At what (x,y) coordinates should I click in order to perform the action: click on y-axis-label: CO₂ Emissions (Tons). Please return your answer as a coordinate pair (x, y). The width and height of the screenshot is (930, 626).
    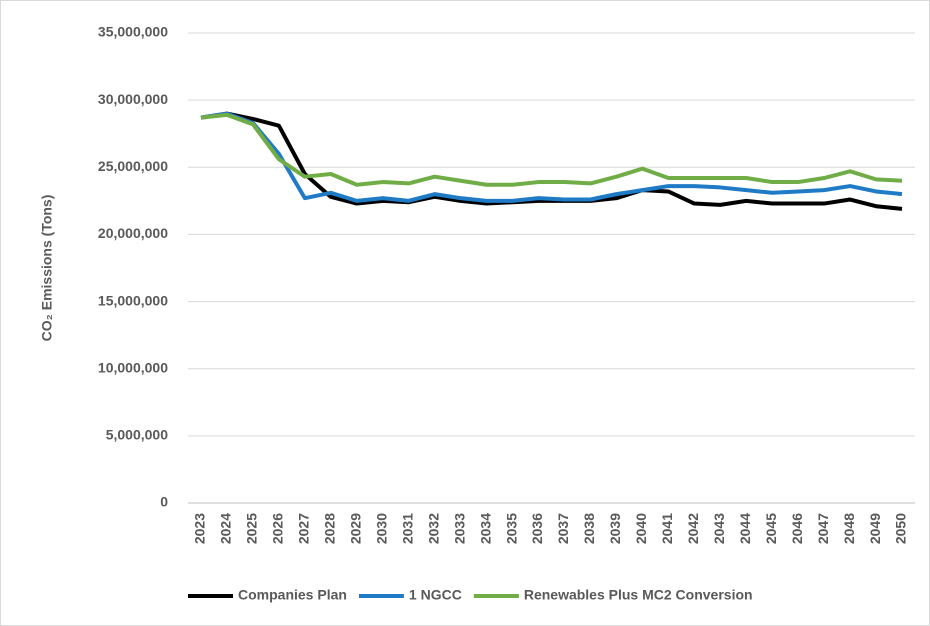
    Looking at the image, I should click on (47, 268).